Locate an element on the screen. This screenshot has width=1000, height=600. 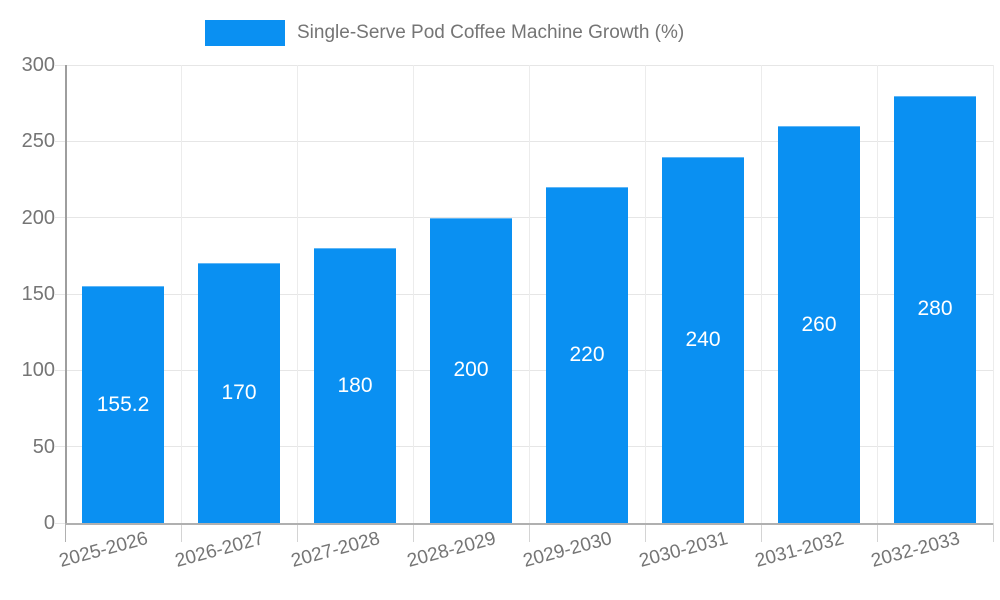
x-axis-line is located at coordinates (529, 524).